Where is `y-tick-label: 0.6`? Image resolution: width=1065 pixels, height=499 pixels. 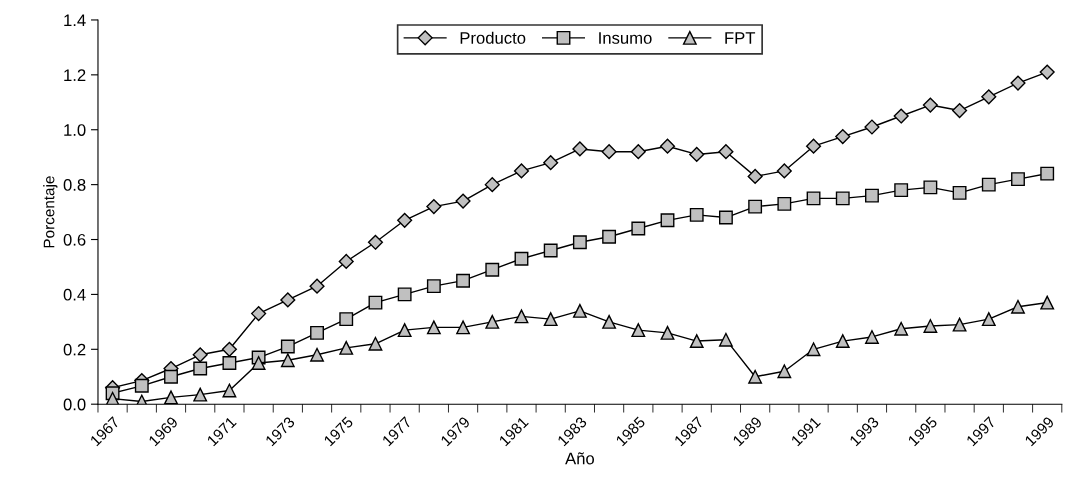 y-tick-label: 0.6 is located at coordinates (74, 239).